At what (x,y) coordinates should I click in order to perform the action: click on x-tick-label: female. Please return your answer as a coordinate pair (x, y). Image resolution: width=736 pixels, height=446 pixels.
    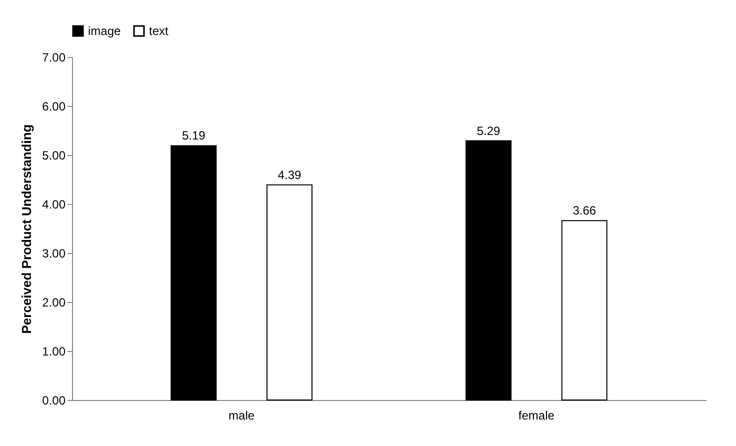
    Looking at the image, I should click on (536, 415).